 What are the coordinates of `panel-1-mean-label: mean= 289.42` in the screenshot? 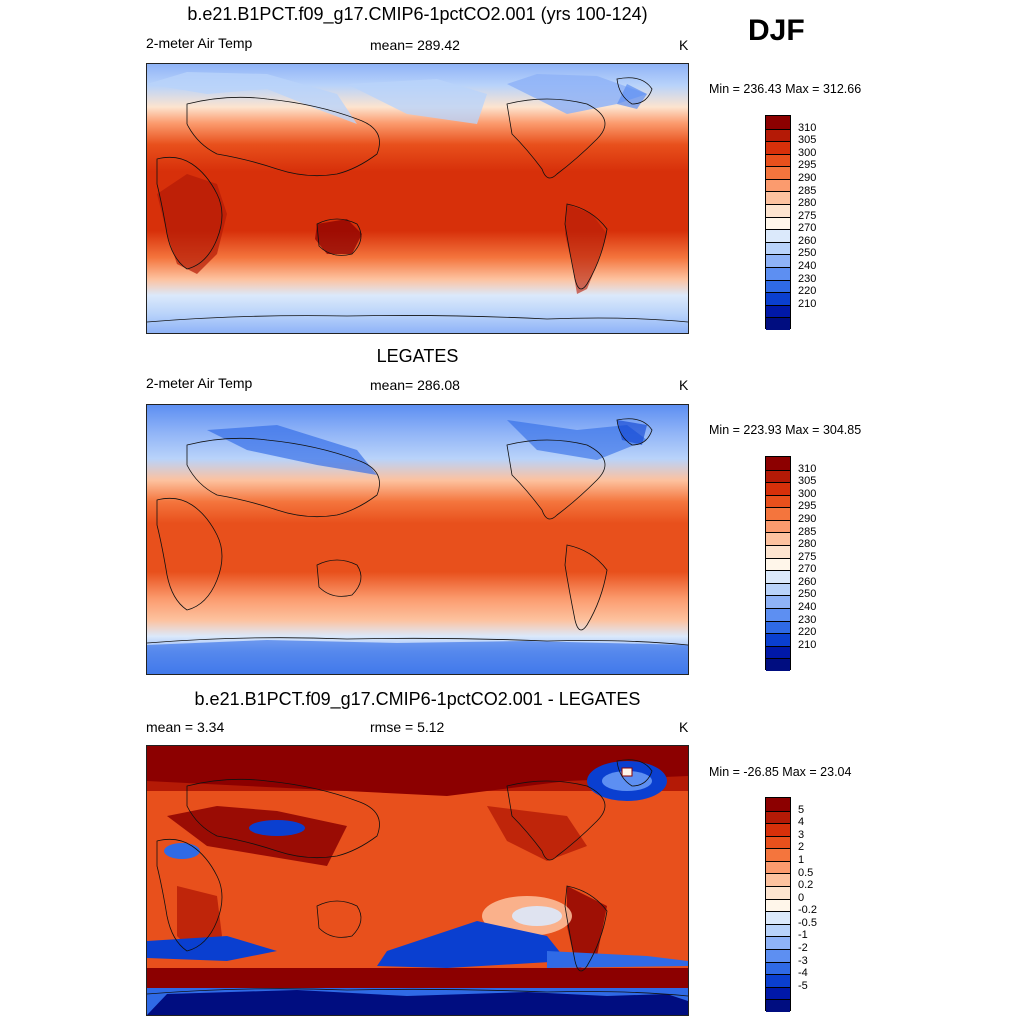 It's located at (415, 45).